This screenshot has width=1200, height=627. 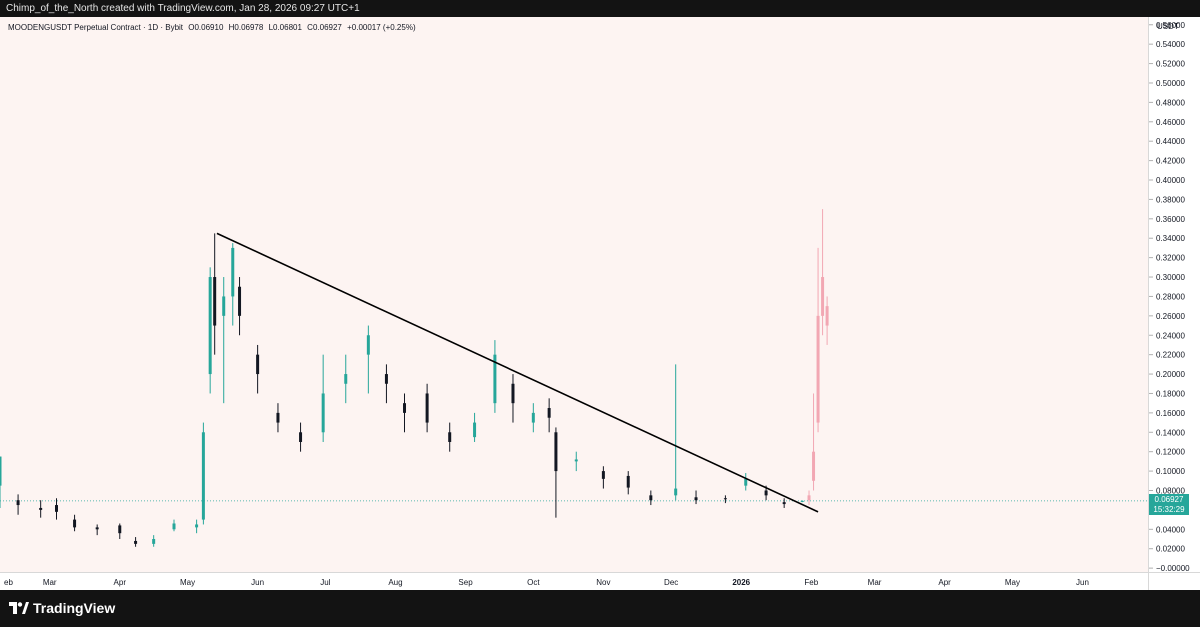 I want to click on y-tick-label-24: 0.08000, so click(x=1170, y=490).